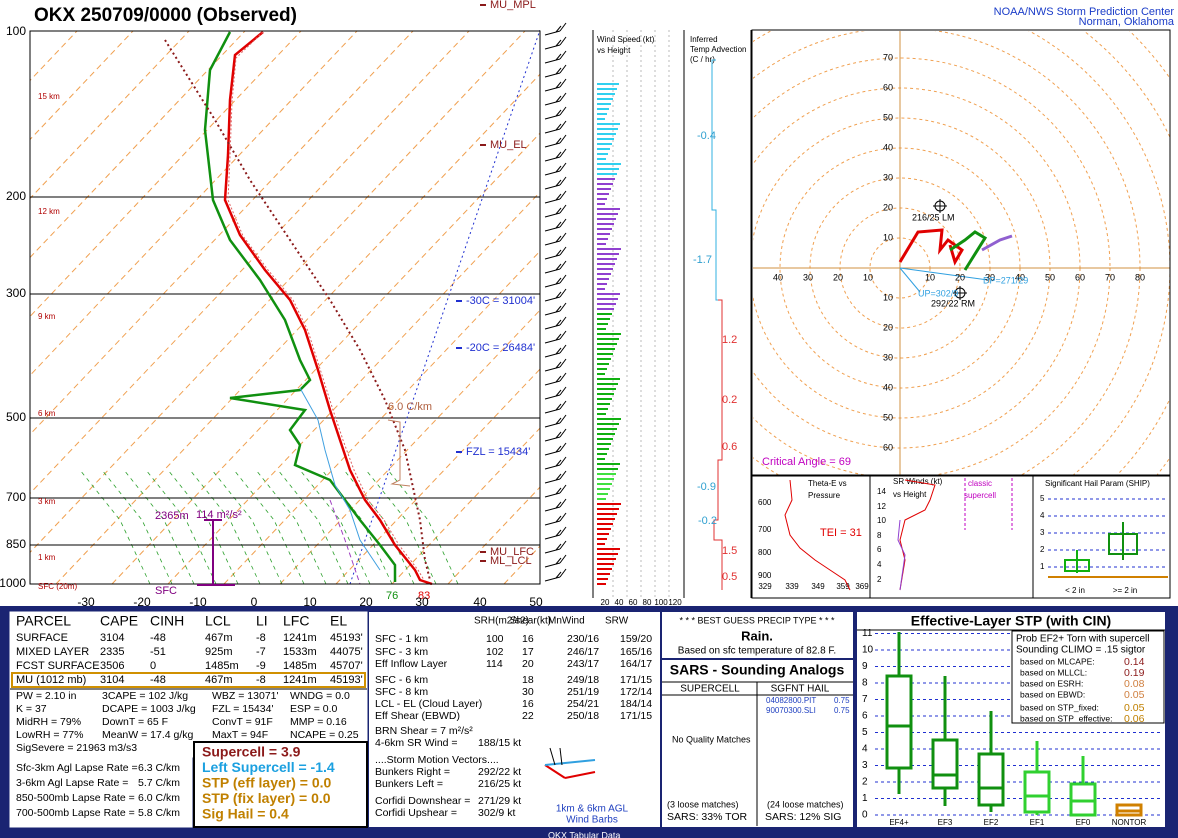 This screenshot has height=838, width=1178. What do you see at coordinates (219, 652) in the screenshot?
I see `label: 925m` at bounding box center [219, 652].